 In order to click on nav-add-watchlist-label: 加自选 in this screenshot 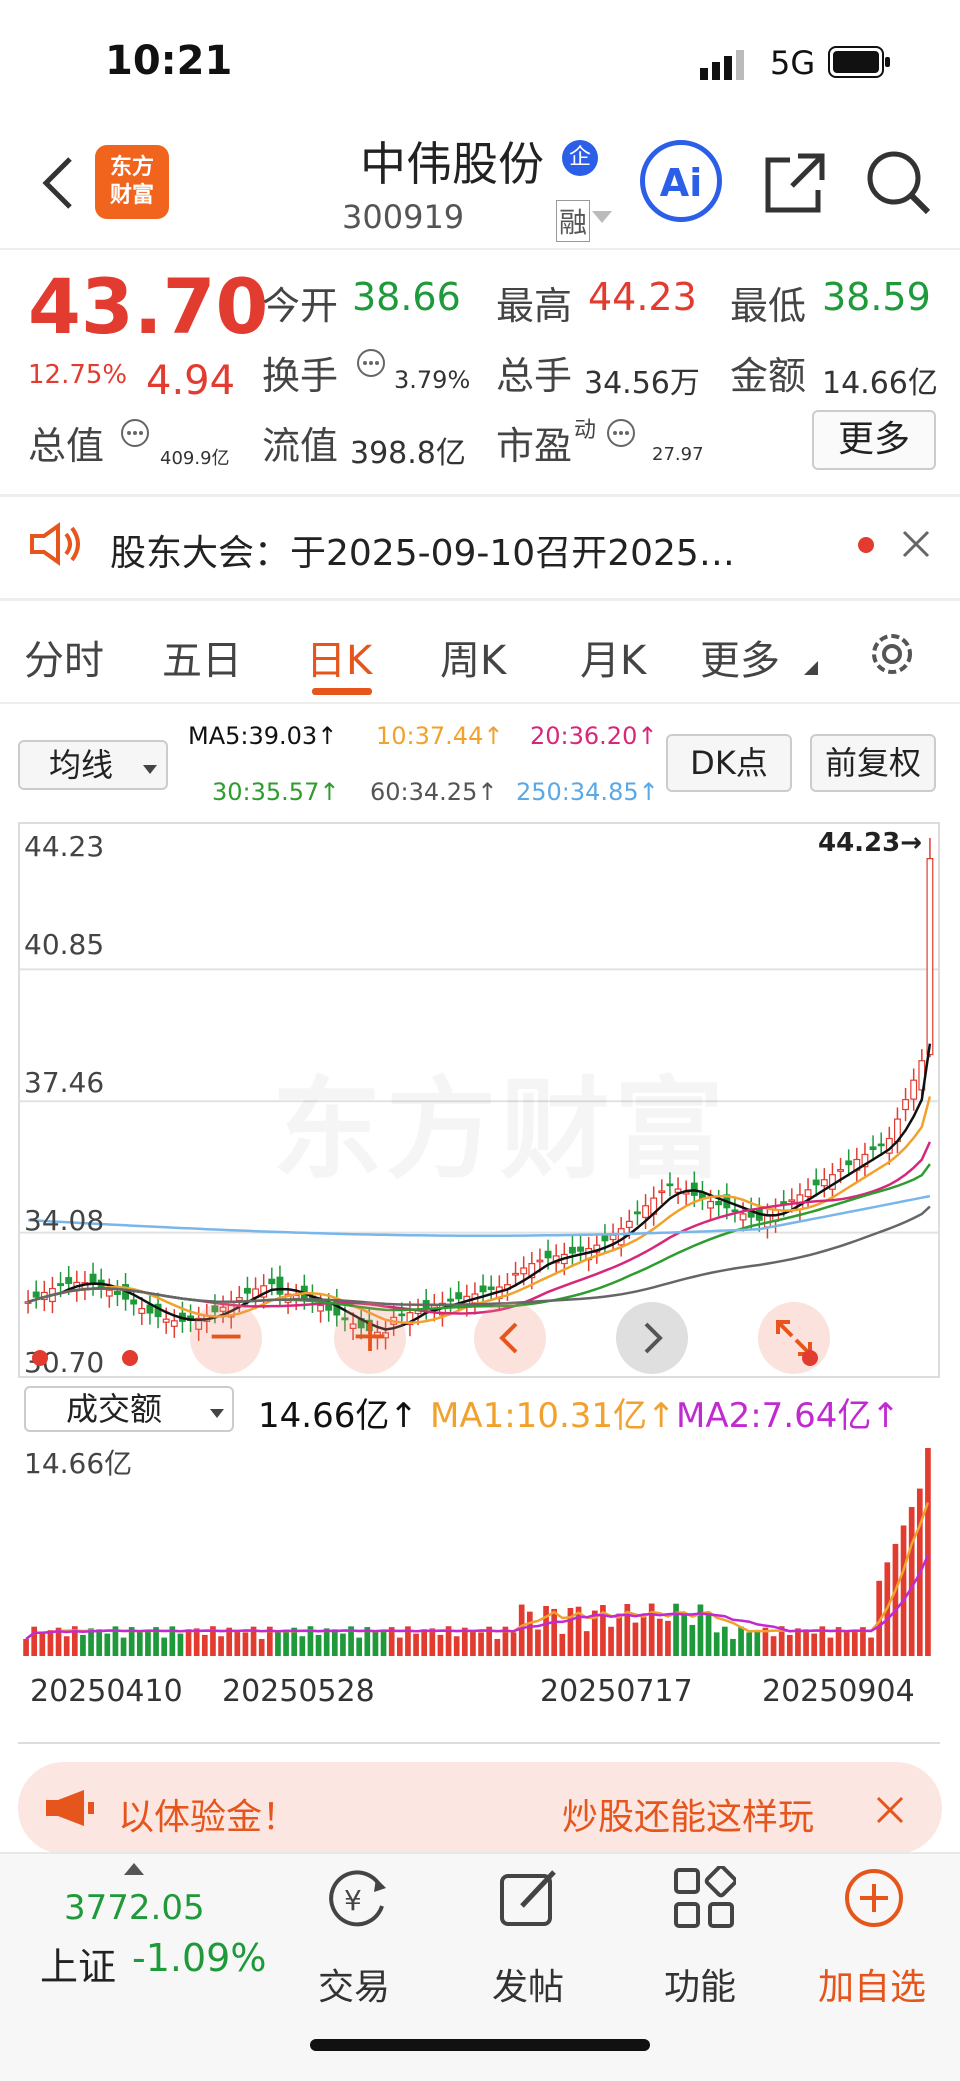, I will do `click(872, 1987)`.